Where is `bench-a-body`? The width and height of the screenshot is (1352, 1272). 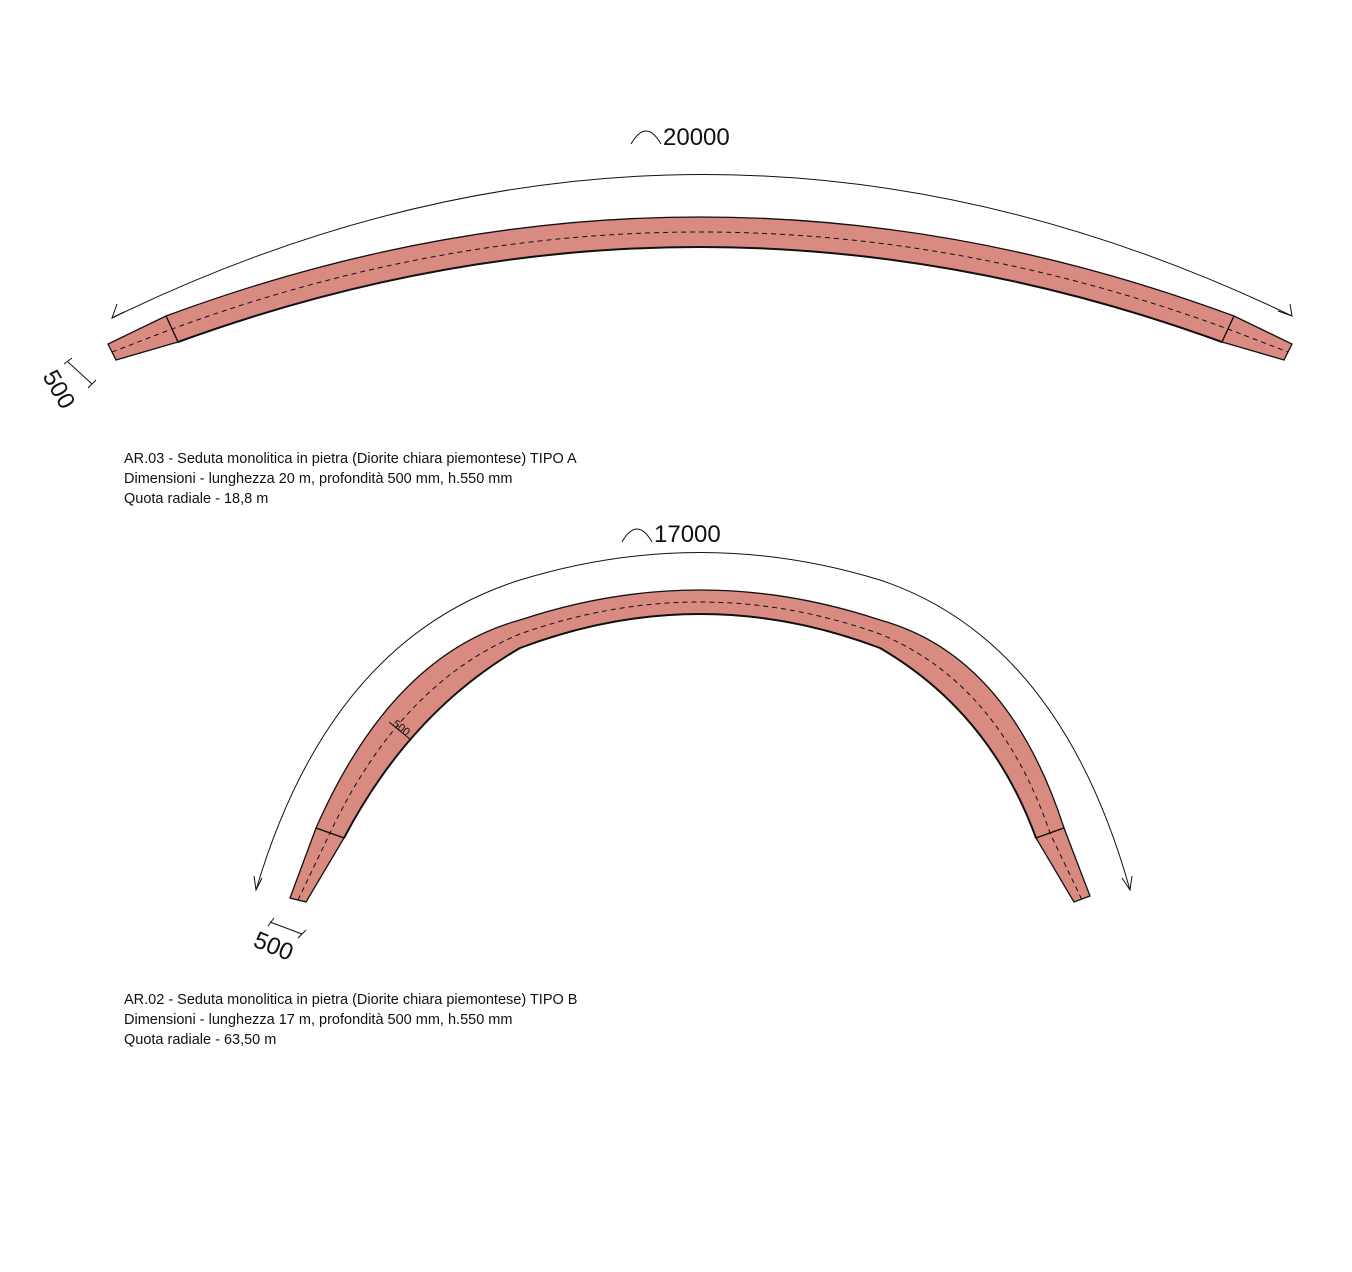
bench-a-body is located at coordinates (700, 279).